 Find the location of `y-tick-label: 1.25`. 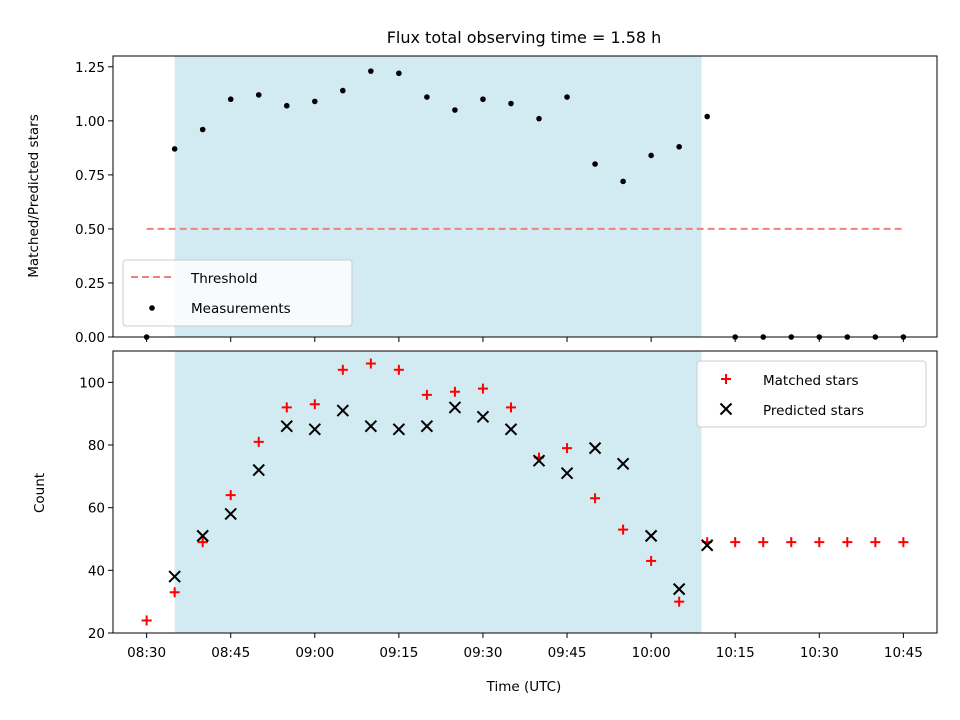

y-tick-label: 1.25 is located at coordinates (90, 68).